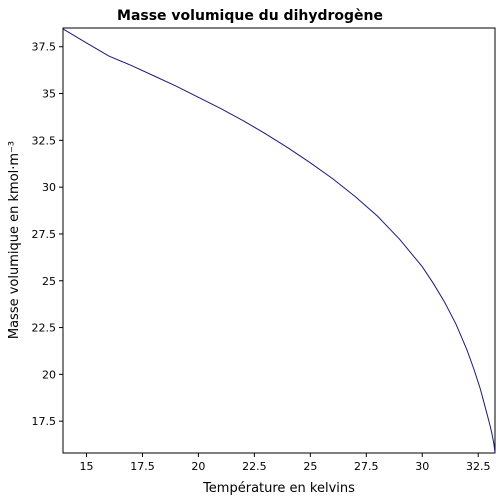 Image resolution: width=500 pixels, height=500 pixels. Describe the element at coordinates (366, 466) in the screenshot. I see `x-tick-label: 27.5` at that location.